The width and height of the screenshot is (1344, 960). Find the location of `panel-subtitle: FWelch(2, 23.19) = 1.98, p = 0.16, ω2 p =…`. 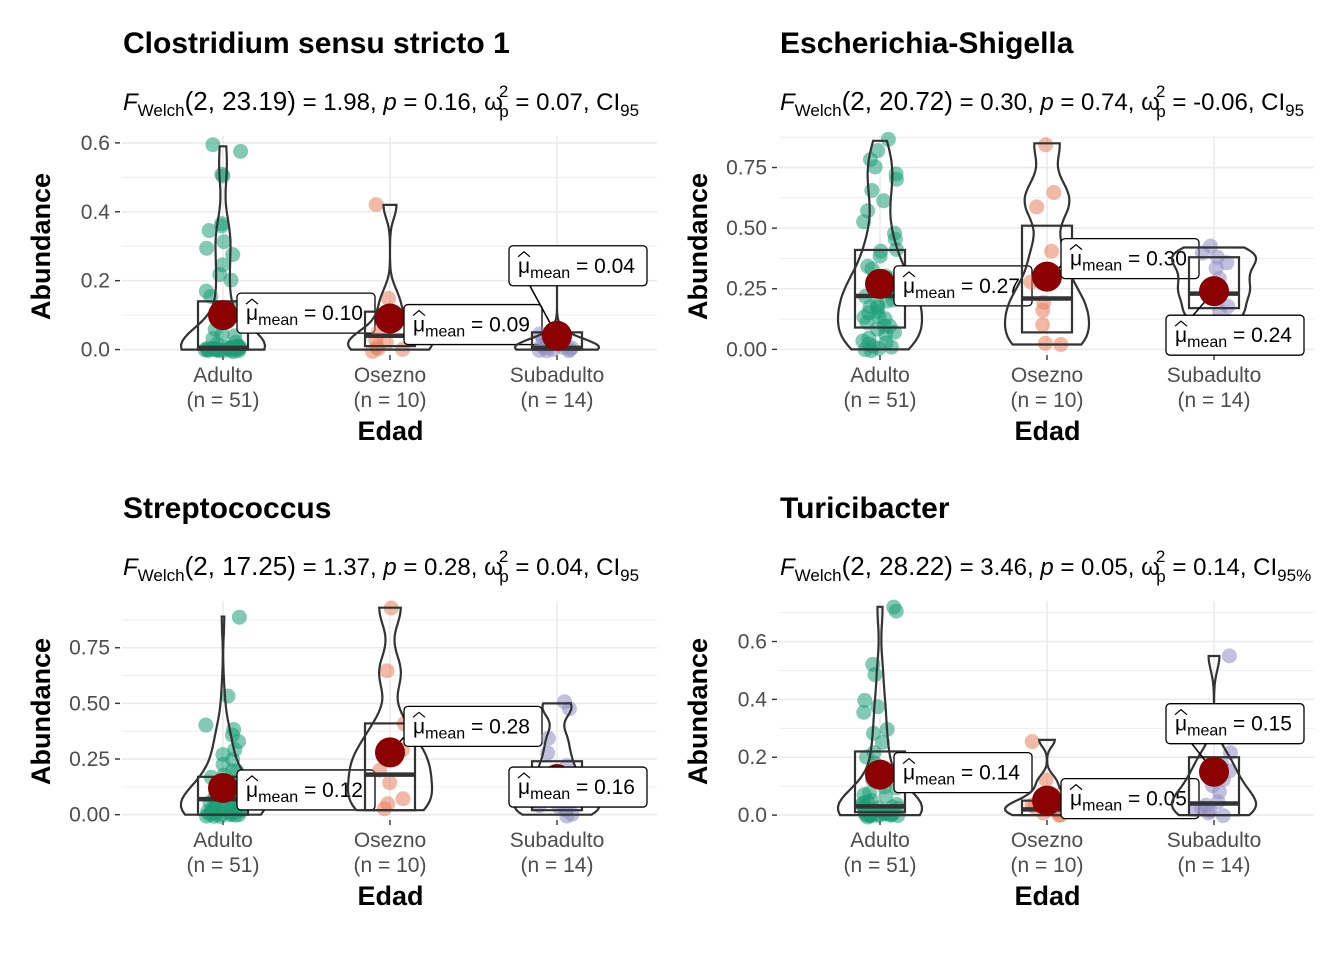

panel-subtitle: FWelch(2, 23.19) = 1.98, p = 0.16, ω2 p =… is located at coordinates (381, 101).